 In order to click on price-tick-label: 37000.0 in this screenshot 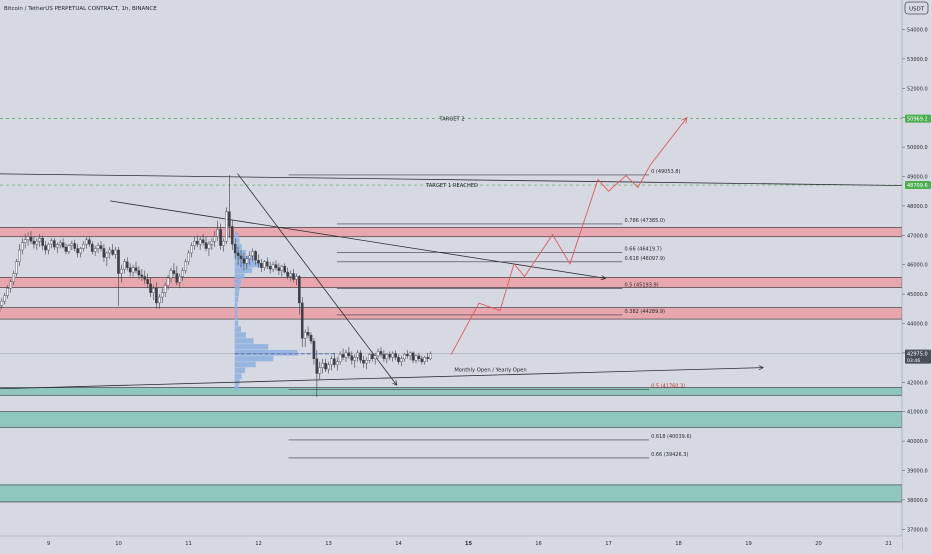, I will do `click(917, 530)`.